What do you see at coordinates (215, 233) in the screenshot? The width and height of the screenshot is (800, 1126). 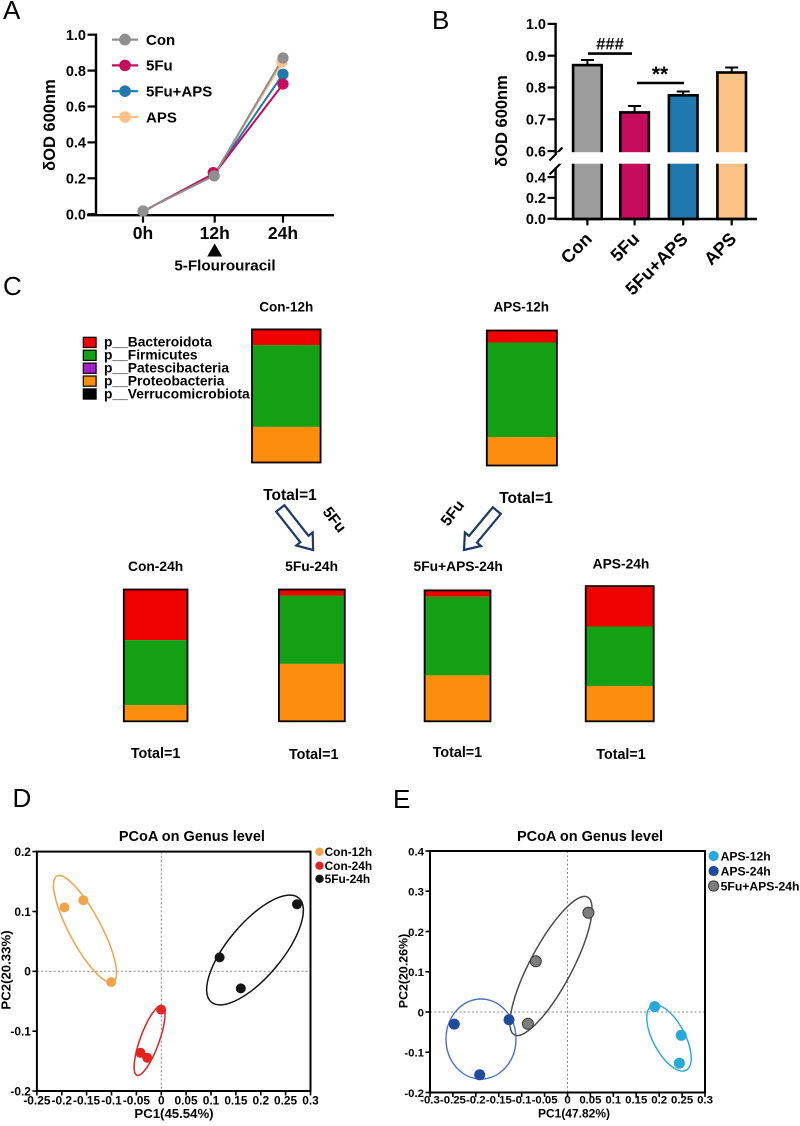 I see `svg-text: 12h` at bounding box center [215, 233].